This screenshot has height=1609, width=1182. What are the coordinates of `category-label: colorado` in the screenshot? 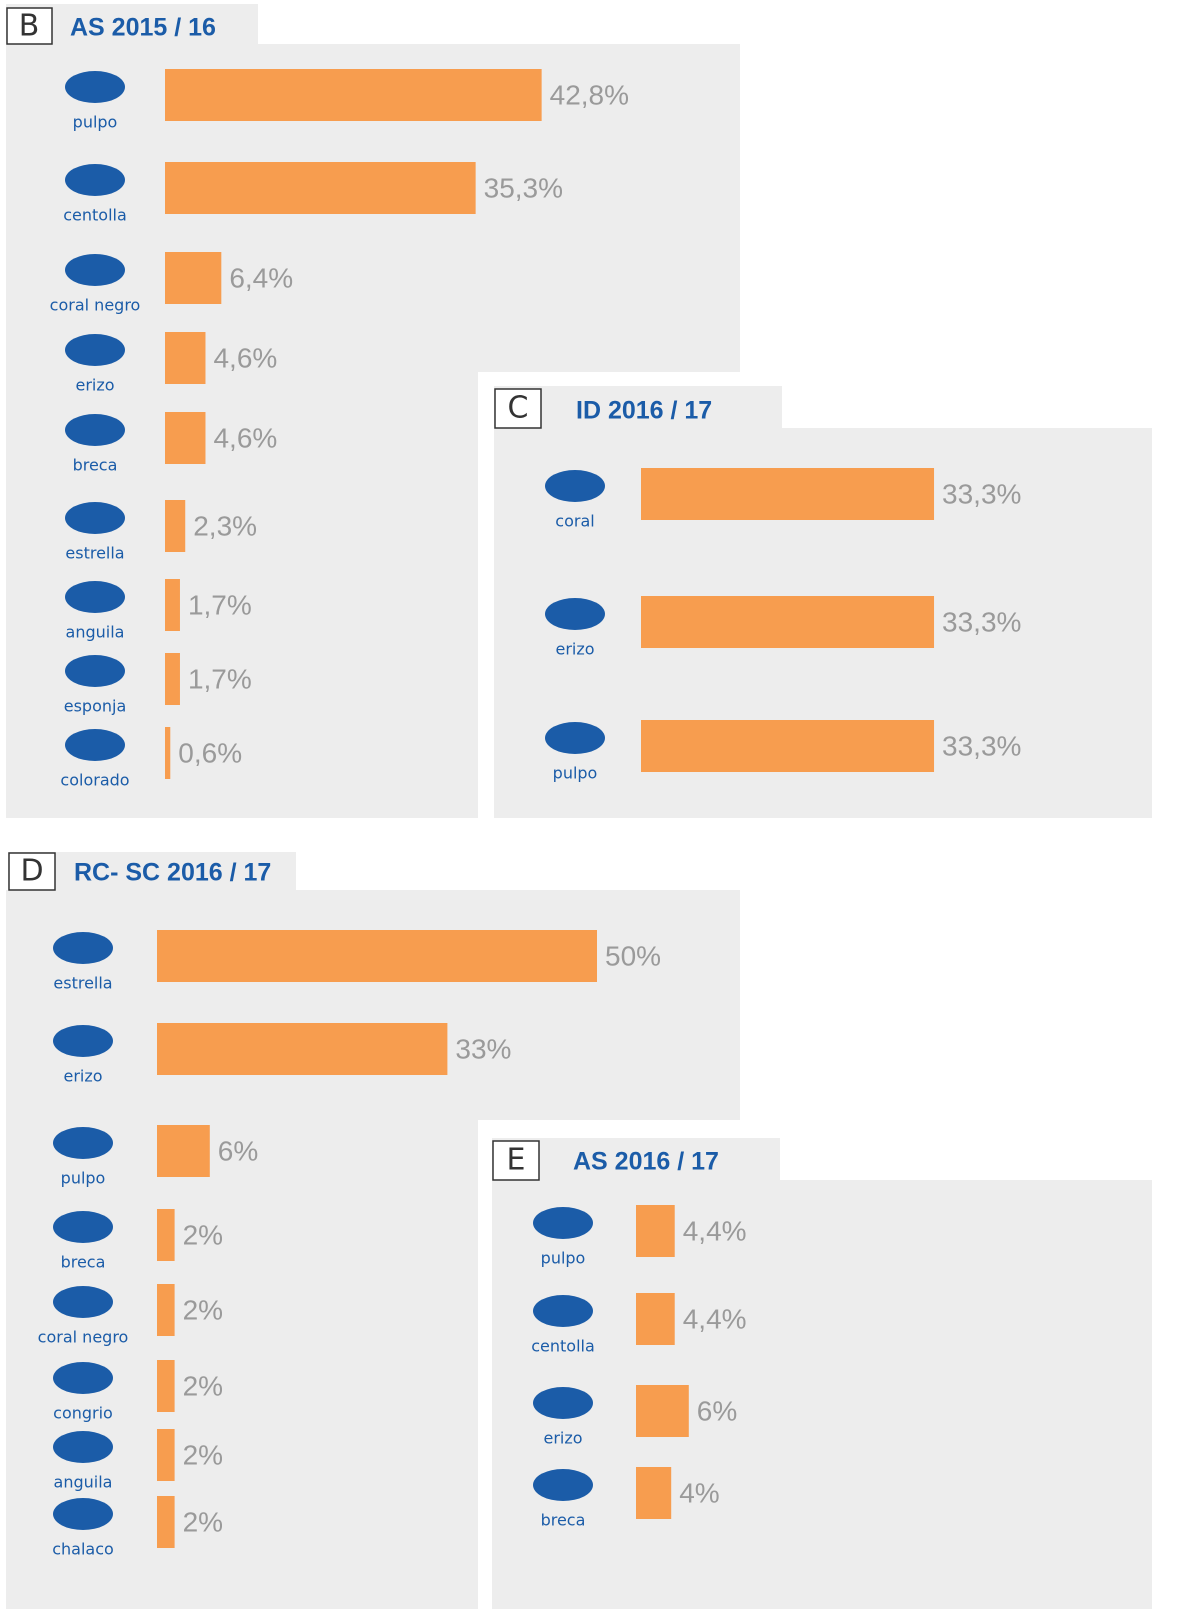 It's located at (94, 780).